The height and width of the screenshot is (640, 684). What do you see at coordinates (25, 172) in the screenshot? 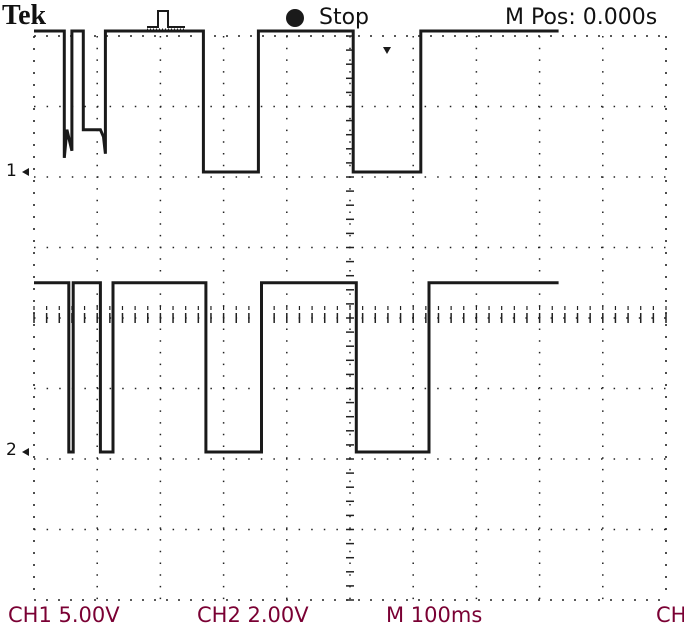
I see `ch1-ground-marker` at bounding box center [25, 172].